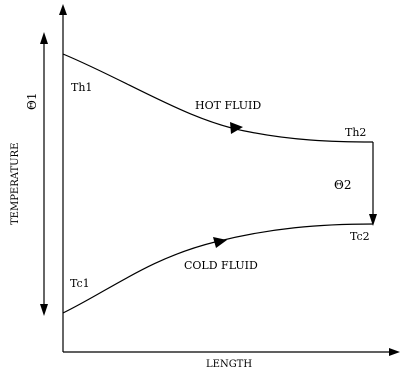 Image resolution: width=402 pixels, height=375 pixels. I want to click on hot-fluid-arrow-icon, so click(236, 128).